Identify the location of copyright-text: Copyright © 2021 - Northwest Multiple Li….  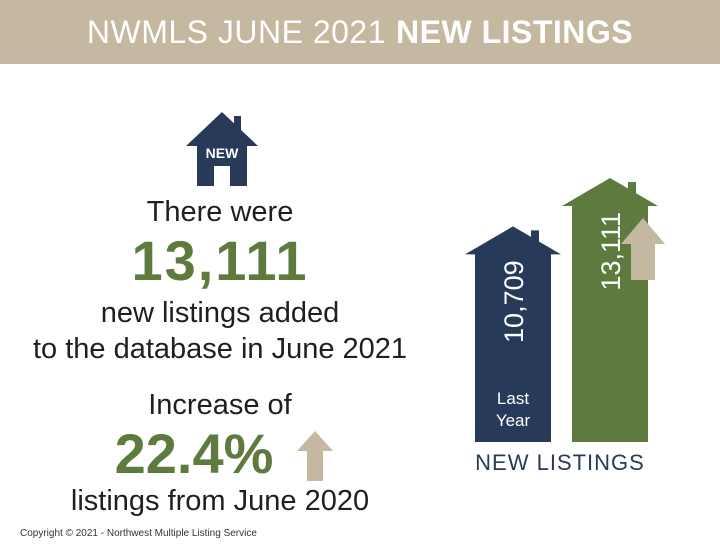
(138, 533).